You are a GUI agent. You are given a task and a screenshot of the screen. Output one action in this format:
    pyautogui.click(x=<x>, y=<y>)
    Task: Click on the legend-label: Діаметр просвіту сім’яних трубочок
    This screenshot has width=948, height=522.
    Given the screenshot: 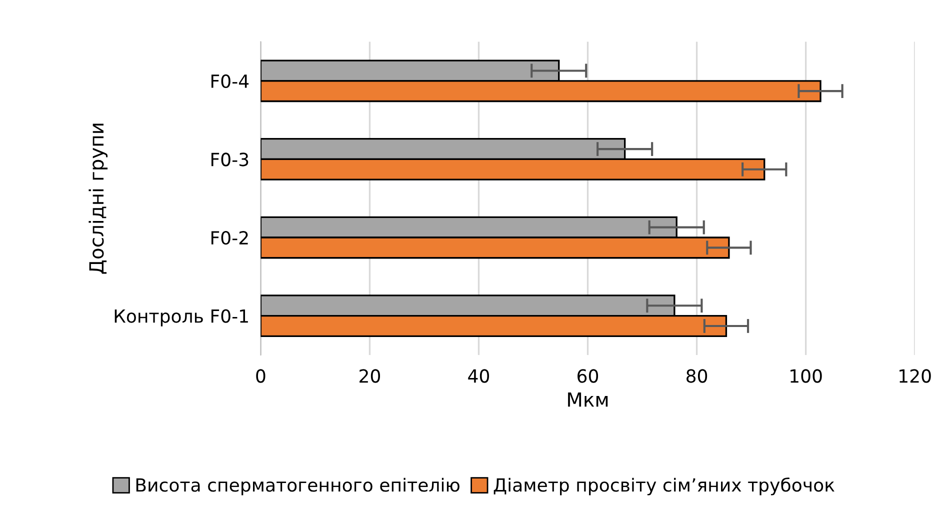 What is the action you would take?
    pyautogui.click(x=664, y=487)
    